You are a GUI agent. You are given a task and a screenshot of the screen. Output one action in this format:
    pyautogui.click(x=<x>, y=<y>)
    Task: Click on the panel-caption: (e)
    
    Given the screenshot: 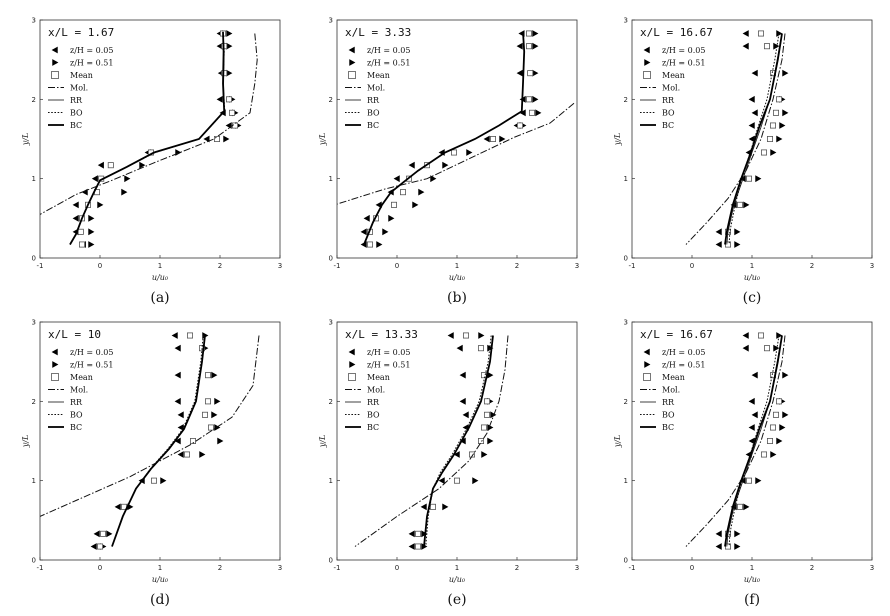 What is the action you would take?
    pyautogui.click(x=456, y=600)
    